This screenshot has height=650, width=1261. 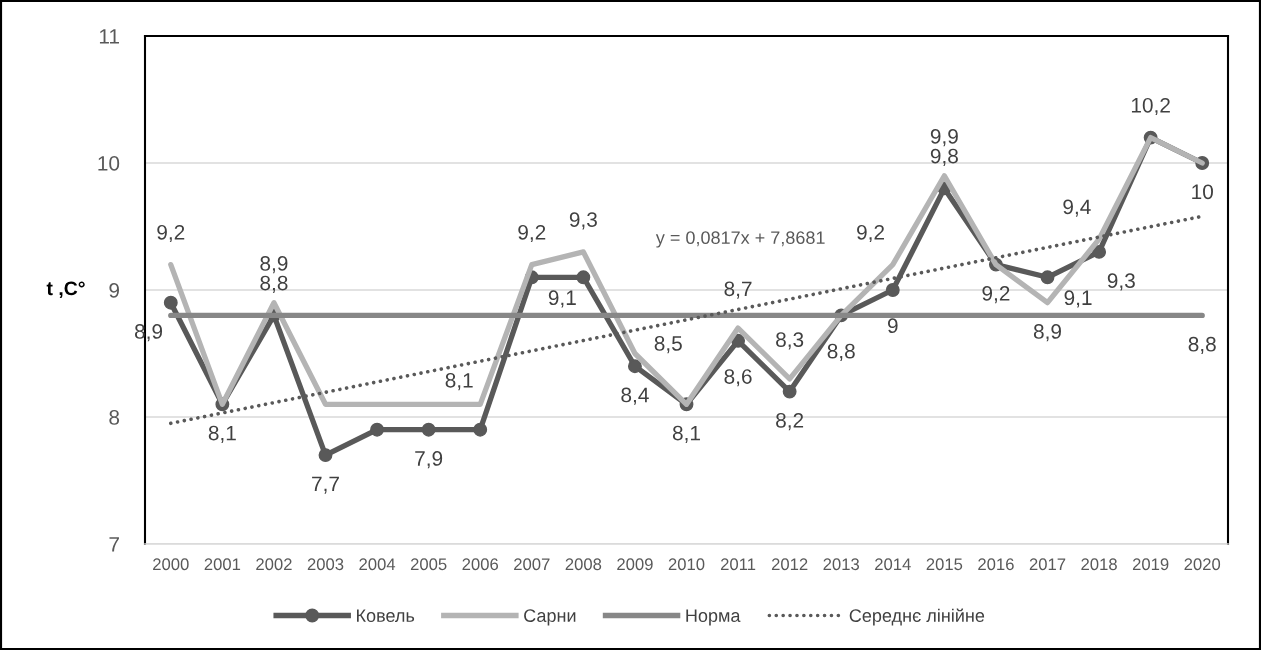 What do you see at coordinates (583, 564) in the screenshot?
I see `x-tick-label: 2008` at bounding box center [583, 564].